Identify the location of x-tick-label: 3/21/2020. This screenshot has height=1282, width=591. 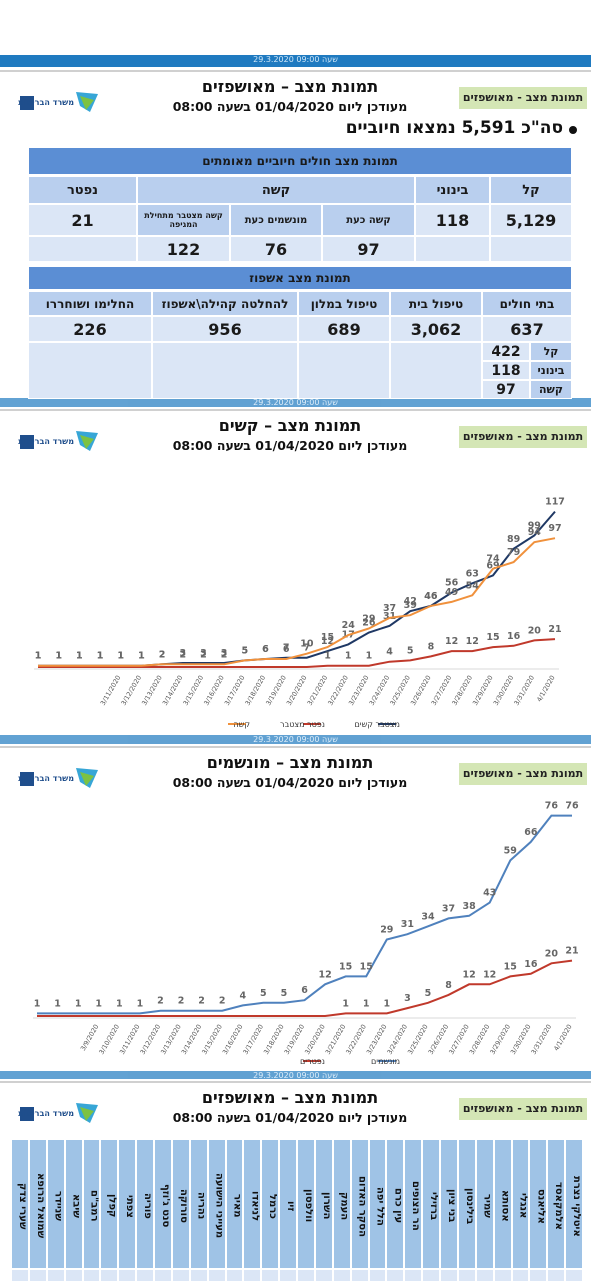
(318, 690).